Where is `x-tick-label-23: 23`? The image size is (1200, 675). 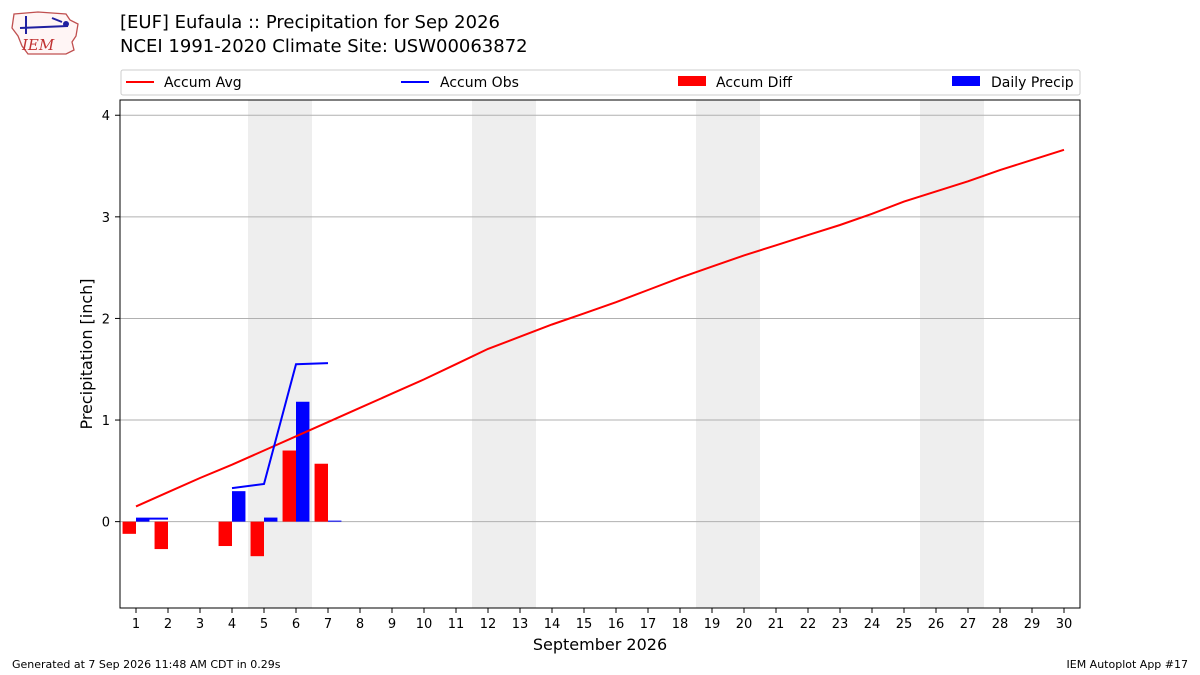
x-tick-label-23: 23 is located at coordinates (840, 624).